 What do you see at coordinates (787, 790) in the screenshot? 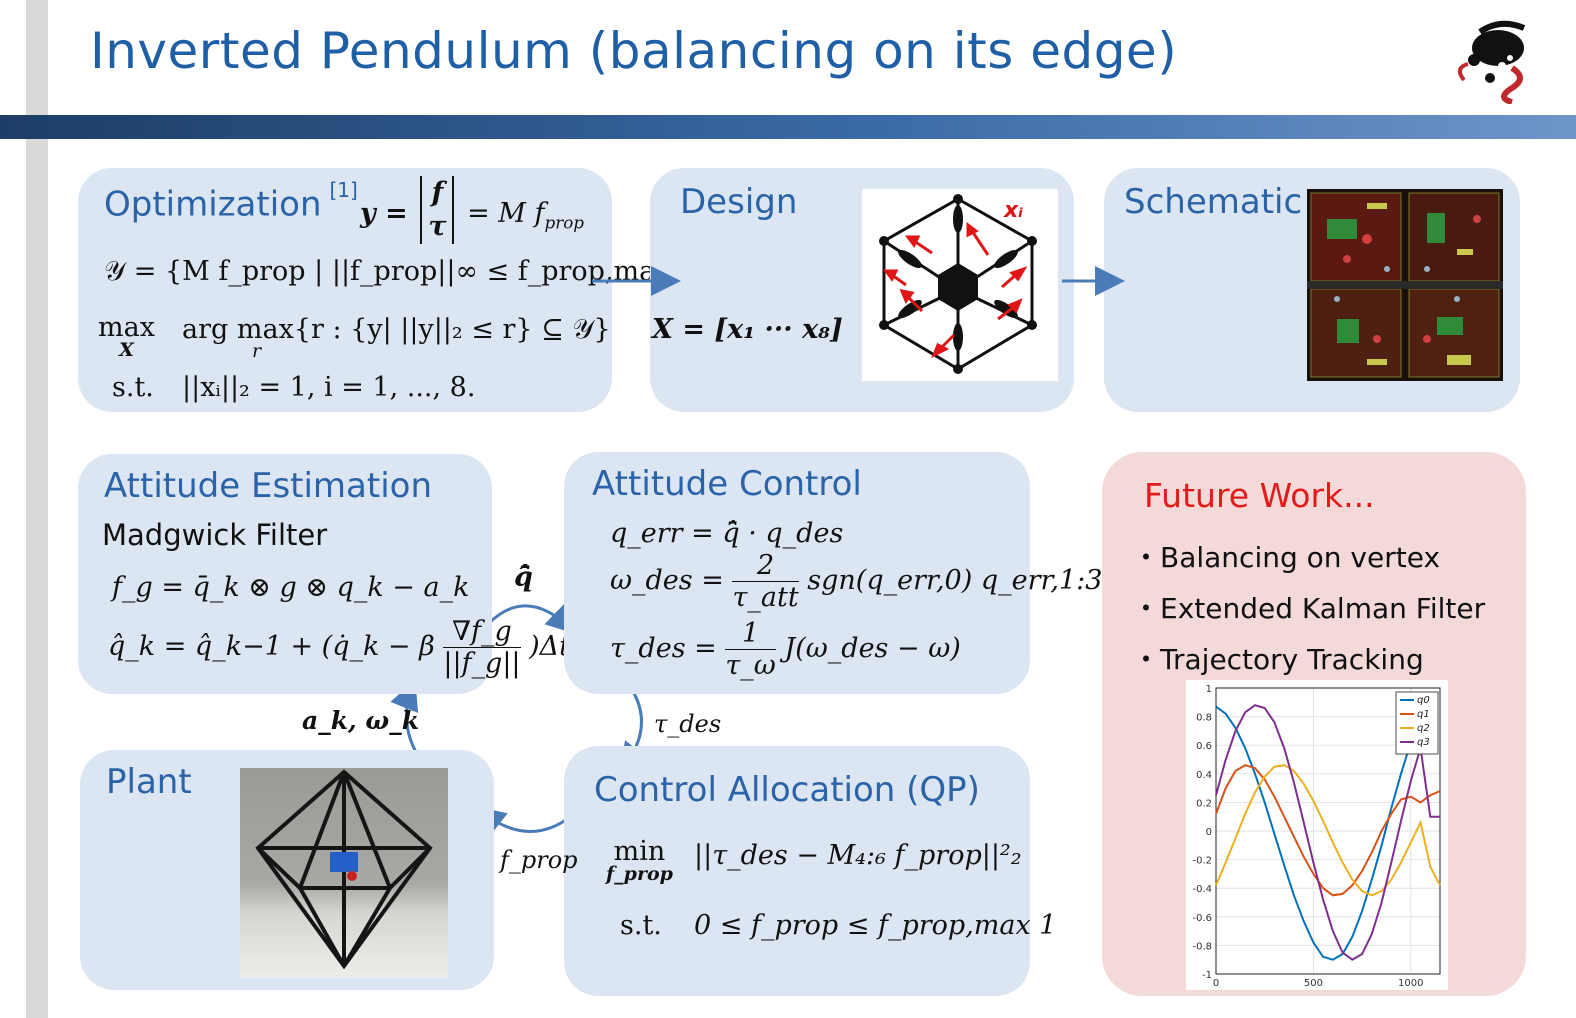
I see `control-allocation-title: Control Allocation (QP)` at bounding box center [787, 790].